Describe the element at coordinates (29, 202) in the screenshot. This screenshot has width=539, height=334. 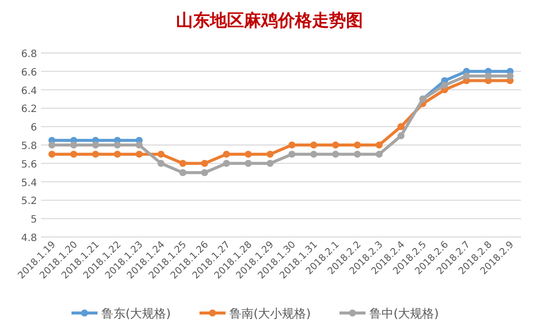
I see `y-tick-label: 5.2` at that location.